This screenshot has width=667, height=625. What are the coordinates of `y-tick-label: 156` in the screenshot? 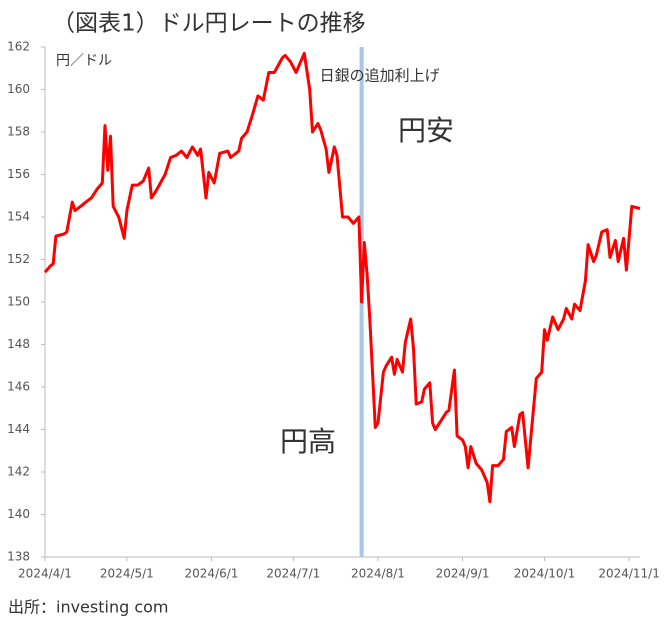 It's located at (18, 174).